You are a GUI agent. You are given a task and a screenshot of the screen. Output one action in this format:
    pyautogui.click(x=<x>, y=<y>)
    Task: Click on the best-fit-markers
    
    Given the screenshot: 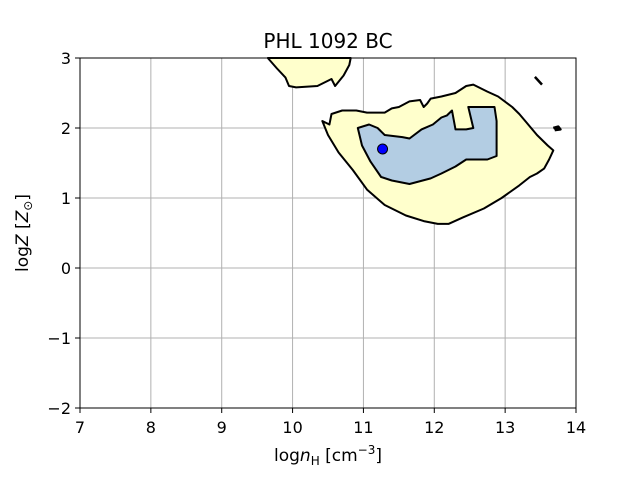 What is the action you would take?
    pyautogui.click(x=383, y=149)
    